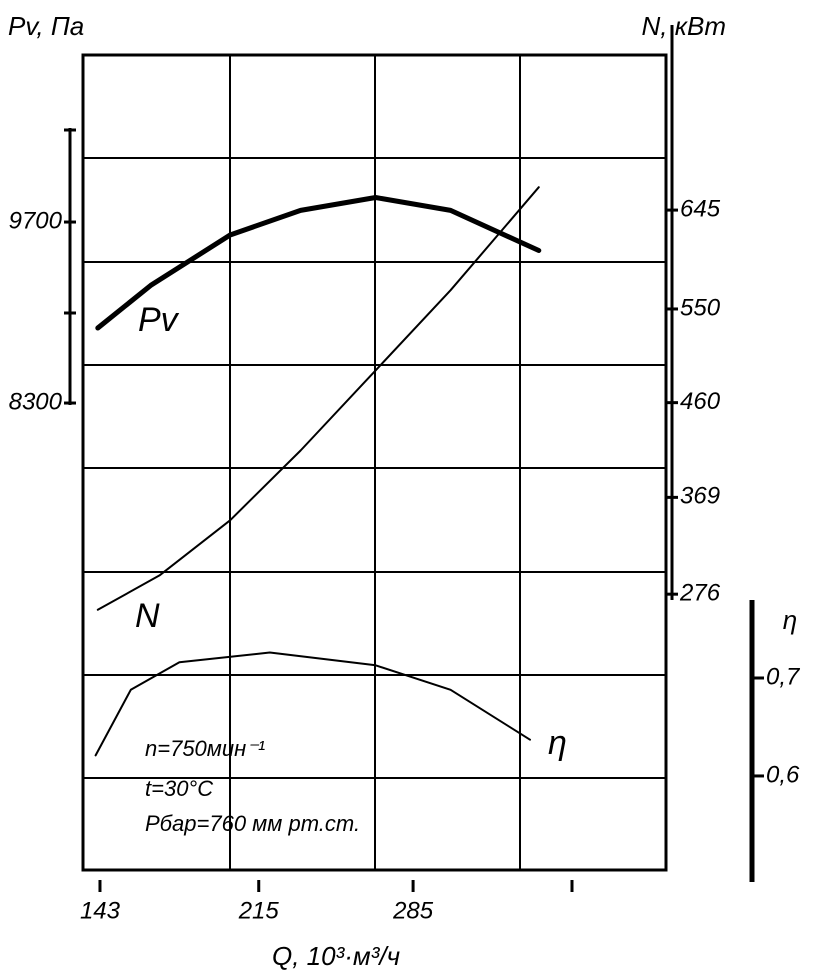 This screenshot has width=818, height=978. I want to click on y2-axis-title: N, кВт, so click(684, 26).